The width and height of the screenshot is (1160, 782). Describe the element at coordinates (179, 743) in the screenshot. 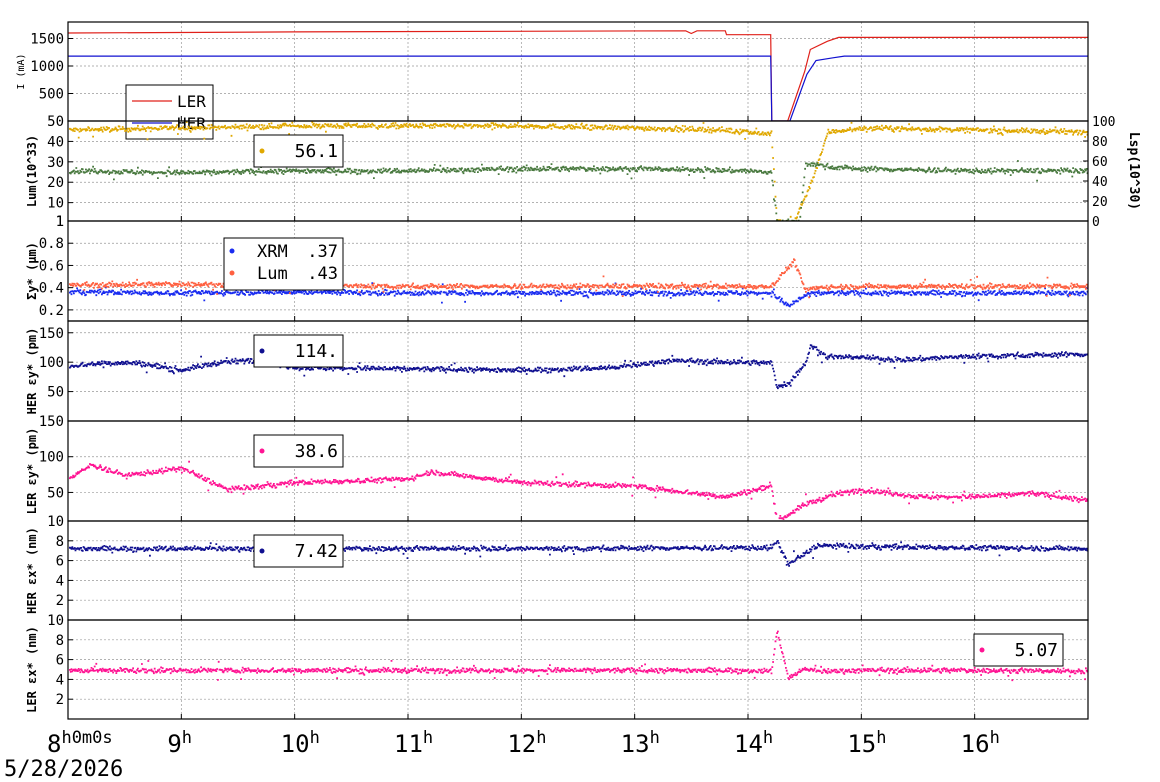

I see `x-tick-label: 9h` at that location.